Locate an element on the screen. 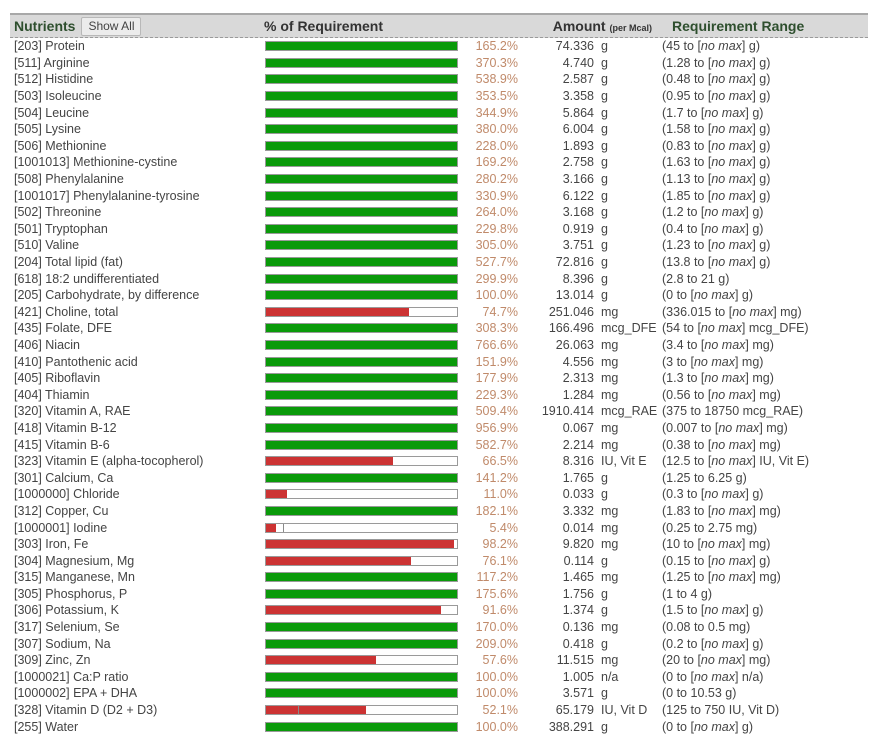  amount-unit: IU, Vit E is located at coordinates (624, 461).